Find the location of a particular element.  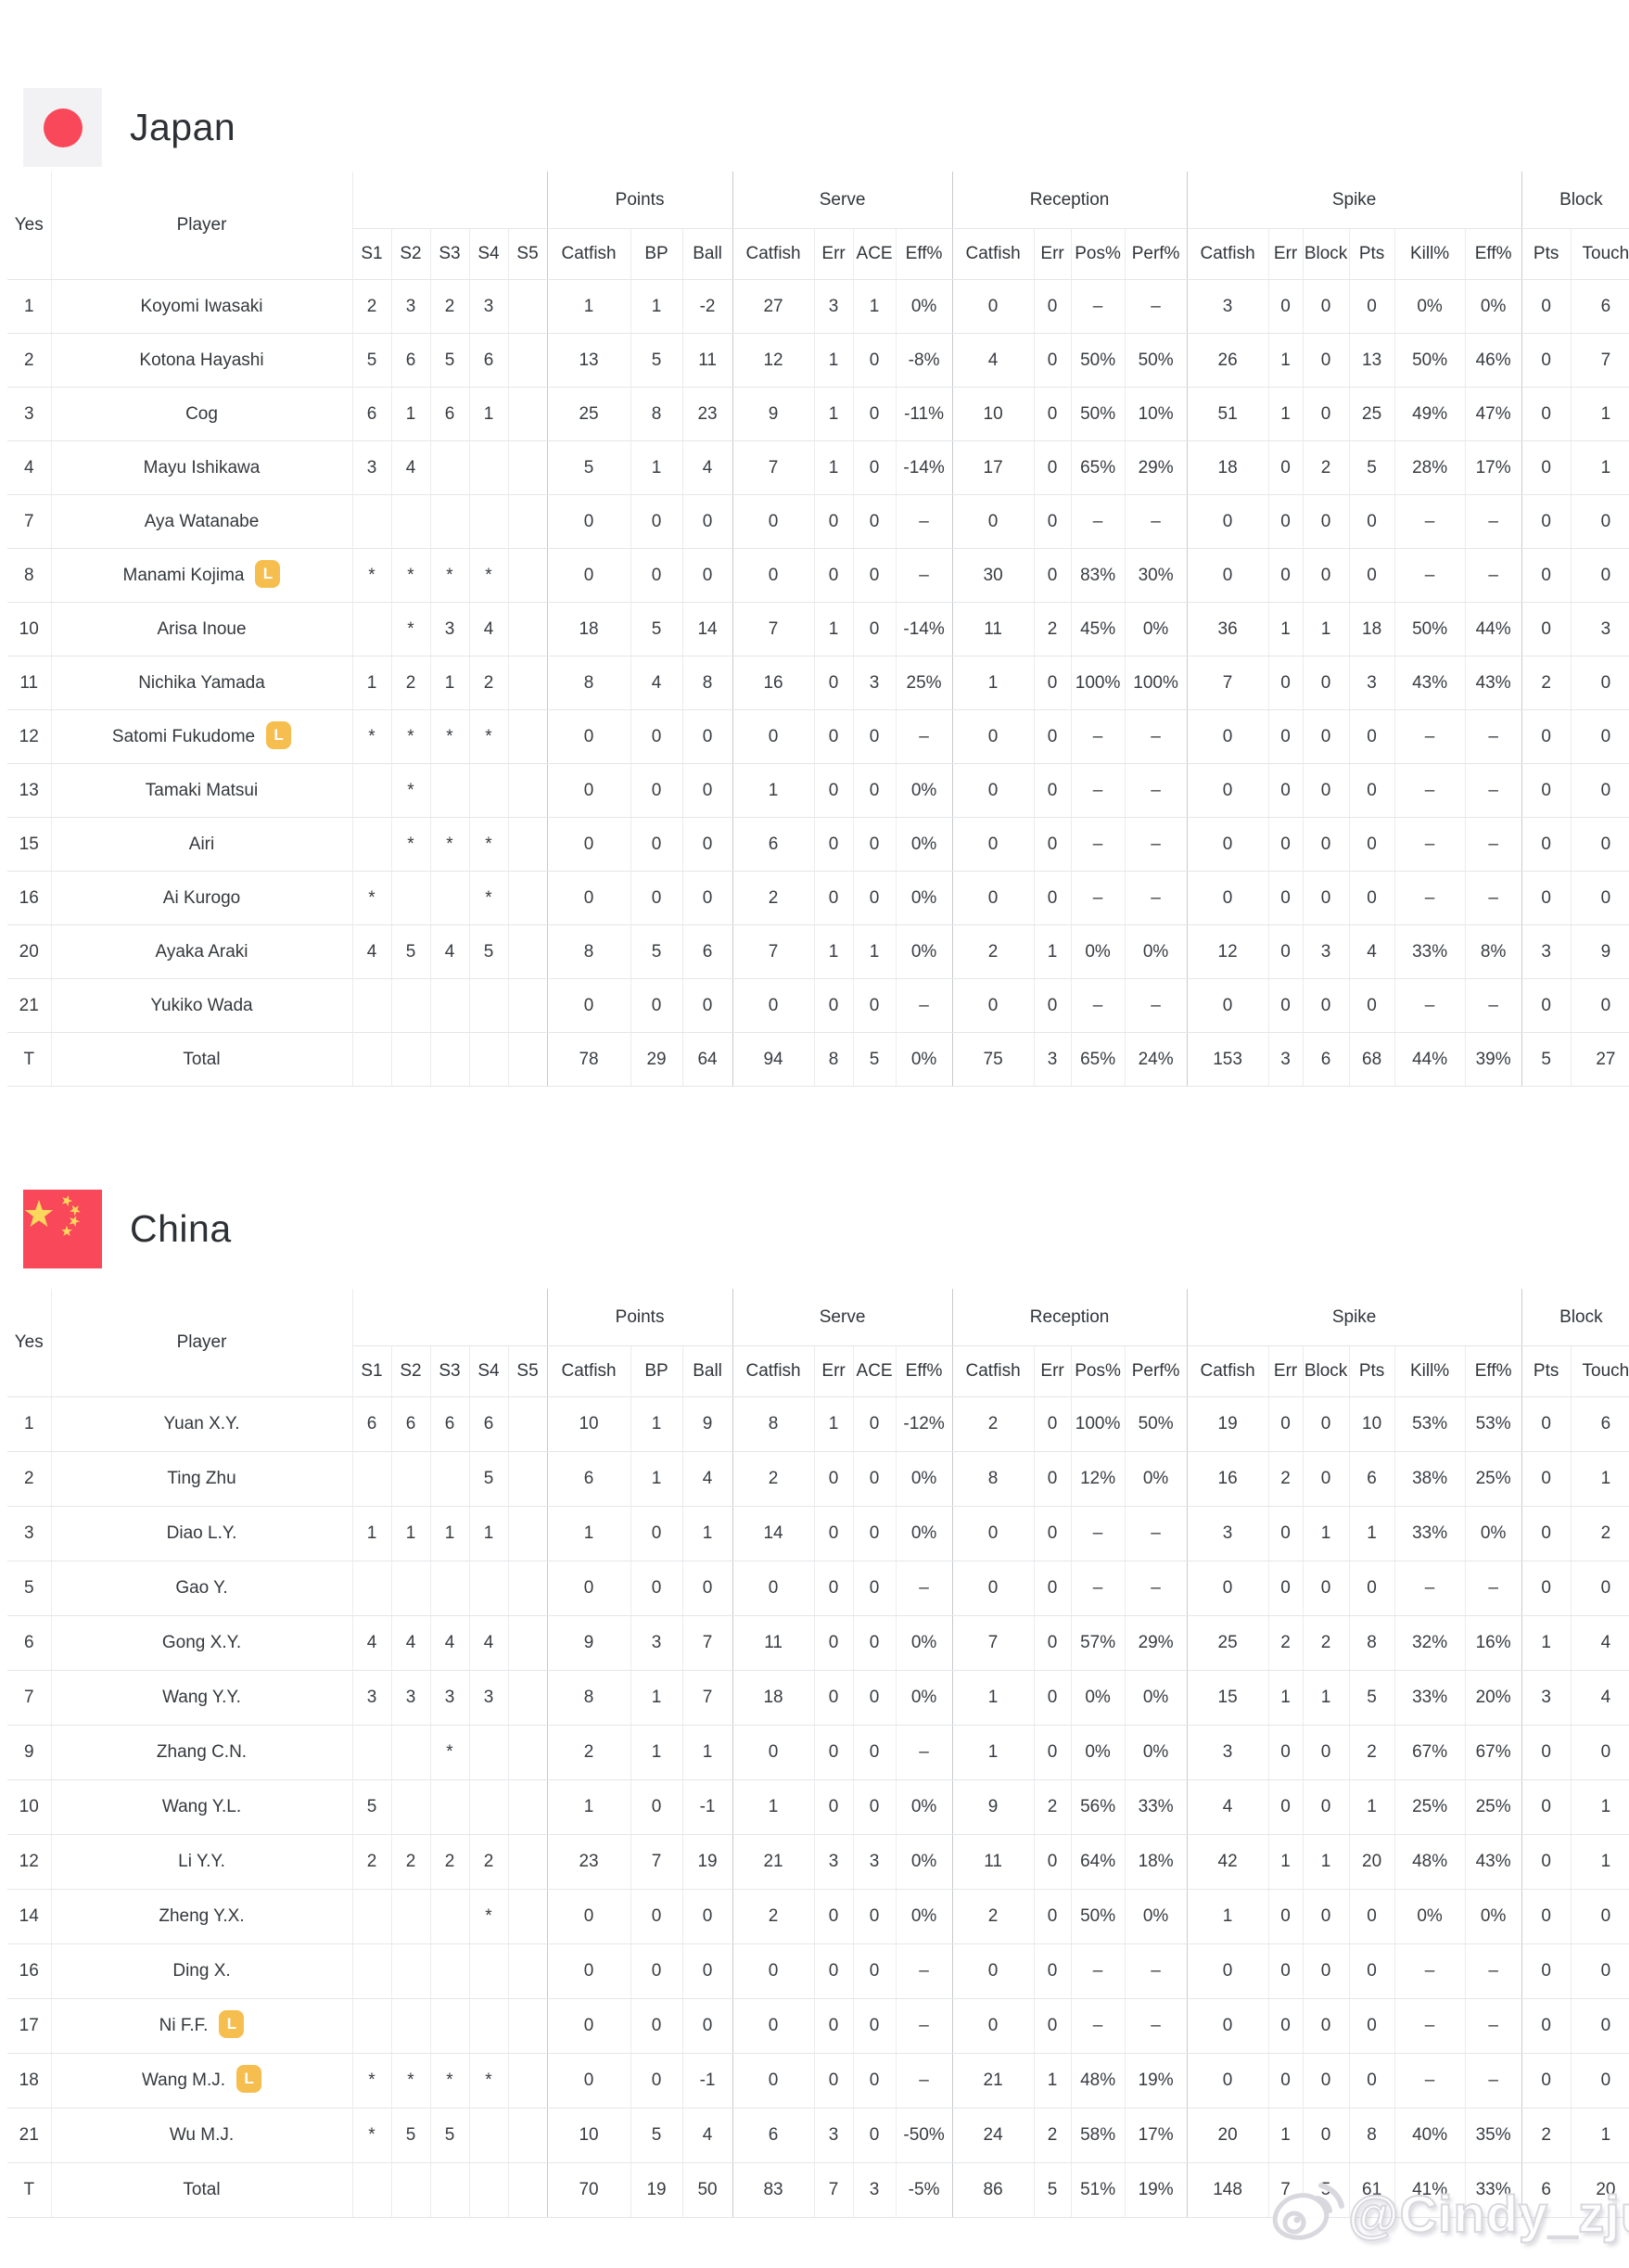

stat-cell: 67% is located at coordinates (1493, 1752).